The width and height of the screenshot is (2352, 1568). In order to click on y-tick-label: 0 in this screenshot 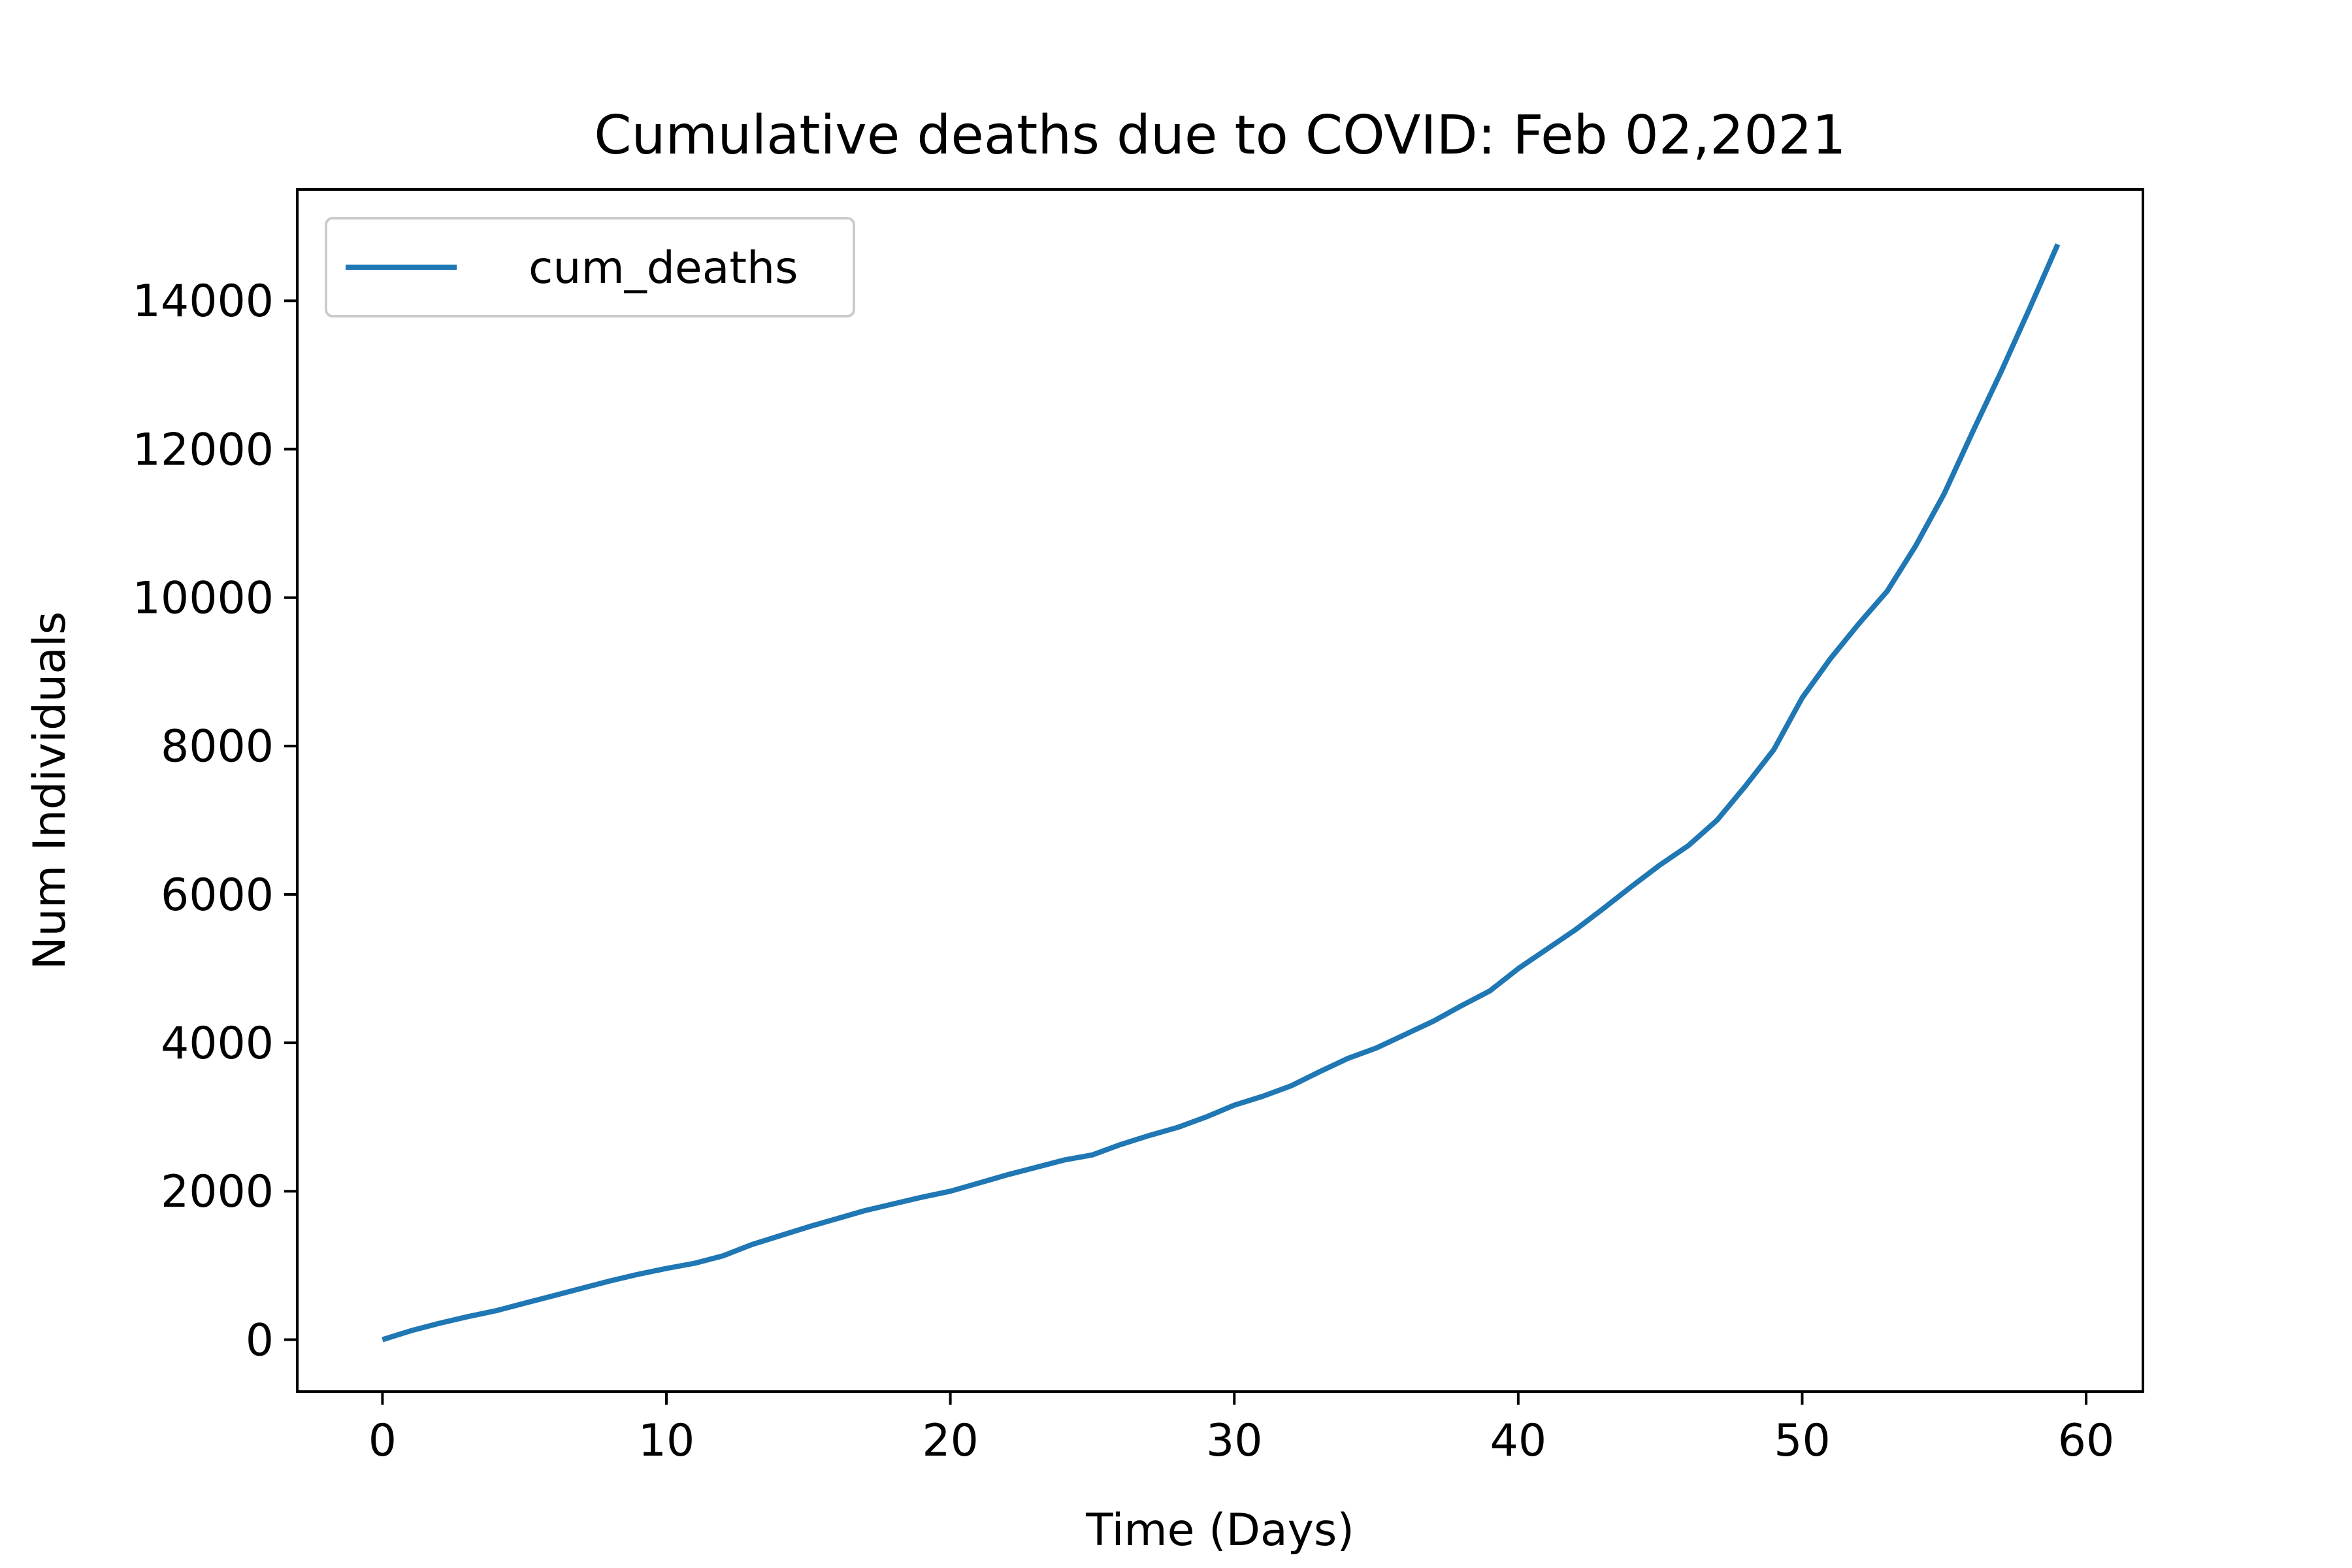, I will do `click(260, 1340)`.